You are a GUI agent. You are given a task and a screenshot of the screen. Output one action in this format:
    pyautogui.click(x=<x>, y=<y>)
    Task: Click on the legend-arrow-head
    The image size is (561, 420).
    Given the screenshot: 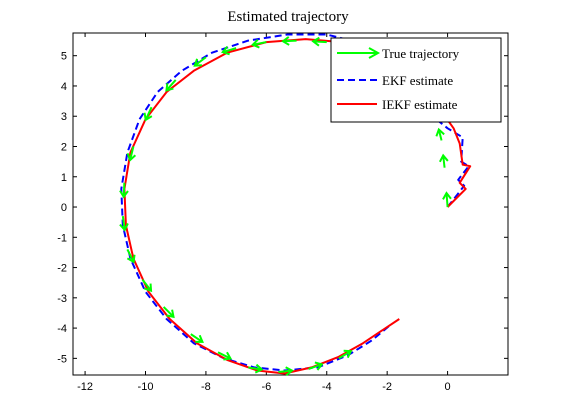 What is the action you would take?
    pyautogui.click(x=374, y=53)
    